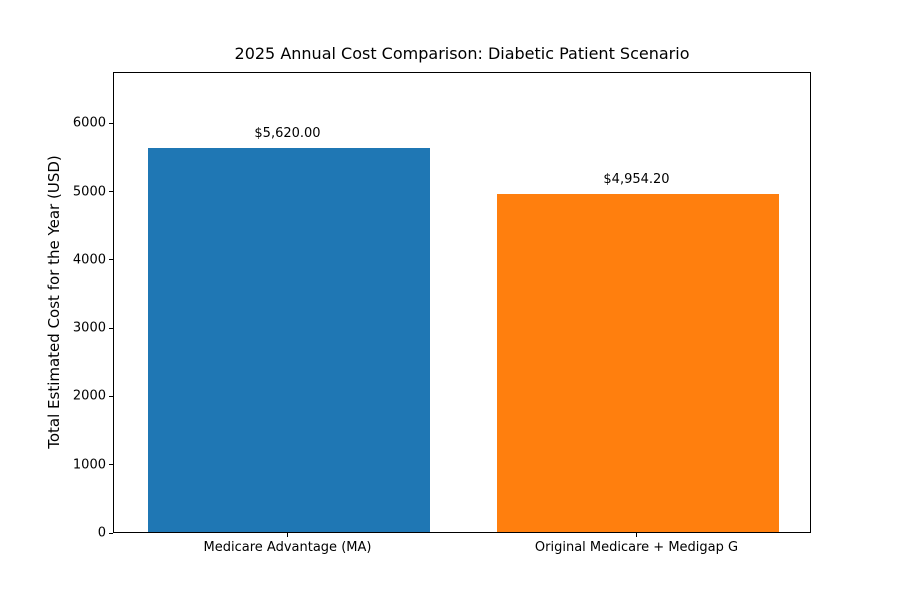 The height and width of the screenshot is (600, 900). Describe the element at coordinates (54, 302) in the screenshot. I see `y-axis-label: Total Estimated Cost for the Year (USD)` at that location.